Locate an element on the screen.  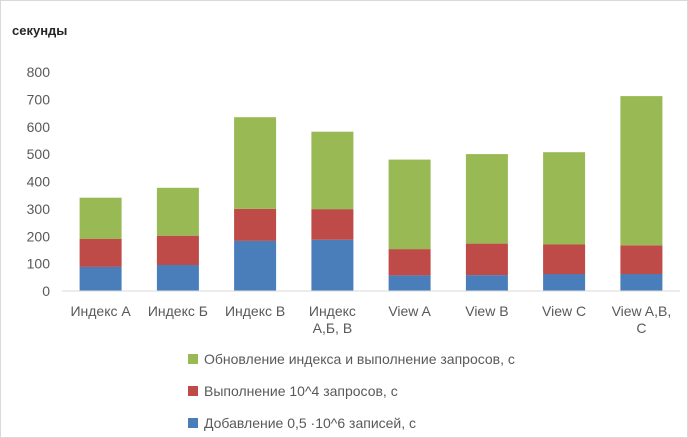
x-tick-label: Индекс Б is located at coordinates (178, 311).